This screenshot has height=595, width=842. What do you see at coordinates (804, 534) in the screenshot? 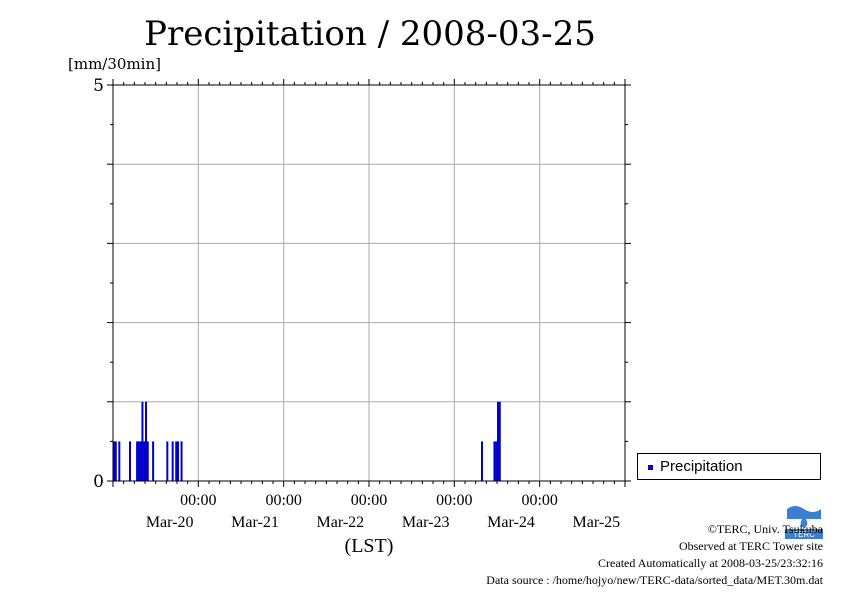
I see `logo-text: TERC` at bounding box center [804, 534].